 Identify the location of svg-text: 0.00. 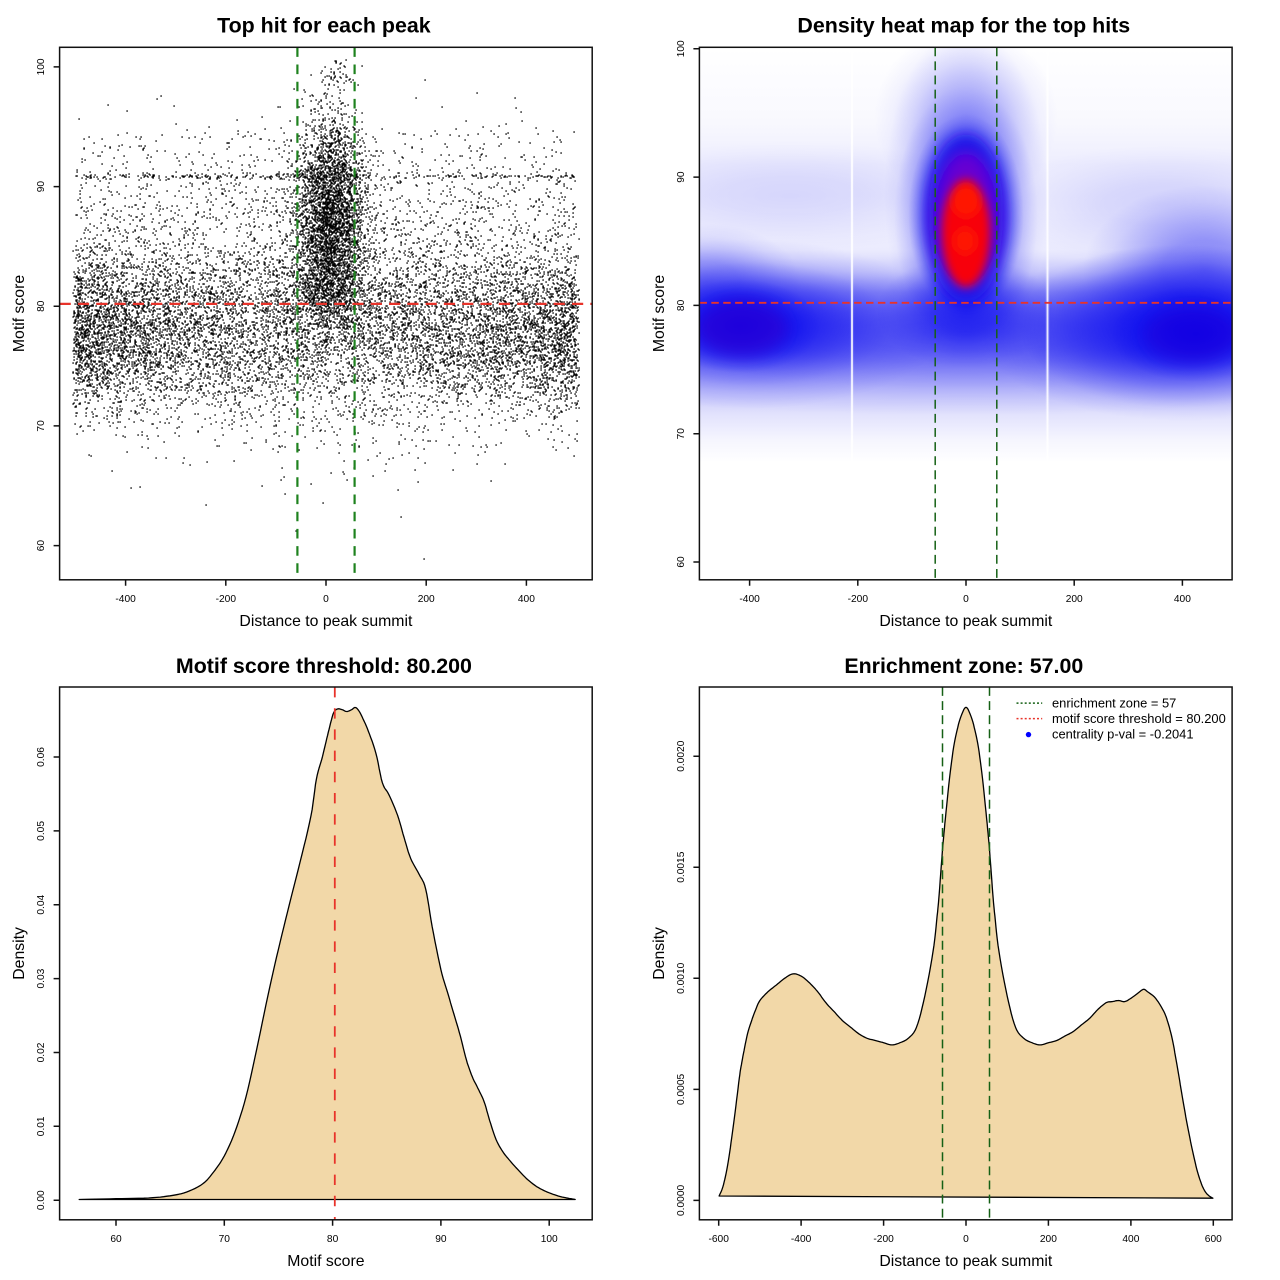
(41, 1200).